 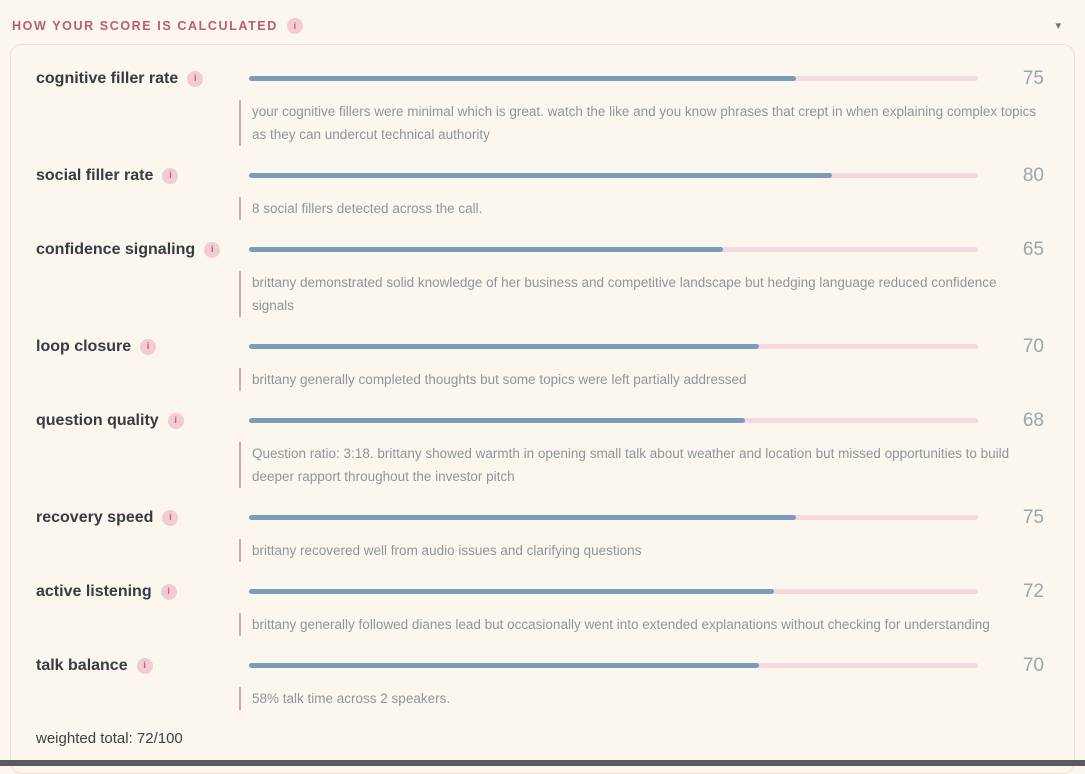 What do you see at coordinates (82, 665) in the screenshot?
I see `metric-label: talk balance` at bounding box center [82, 665].